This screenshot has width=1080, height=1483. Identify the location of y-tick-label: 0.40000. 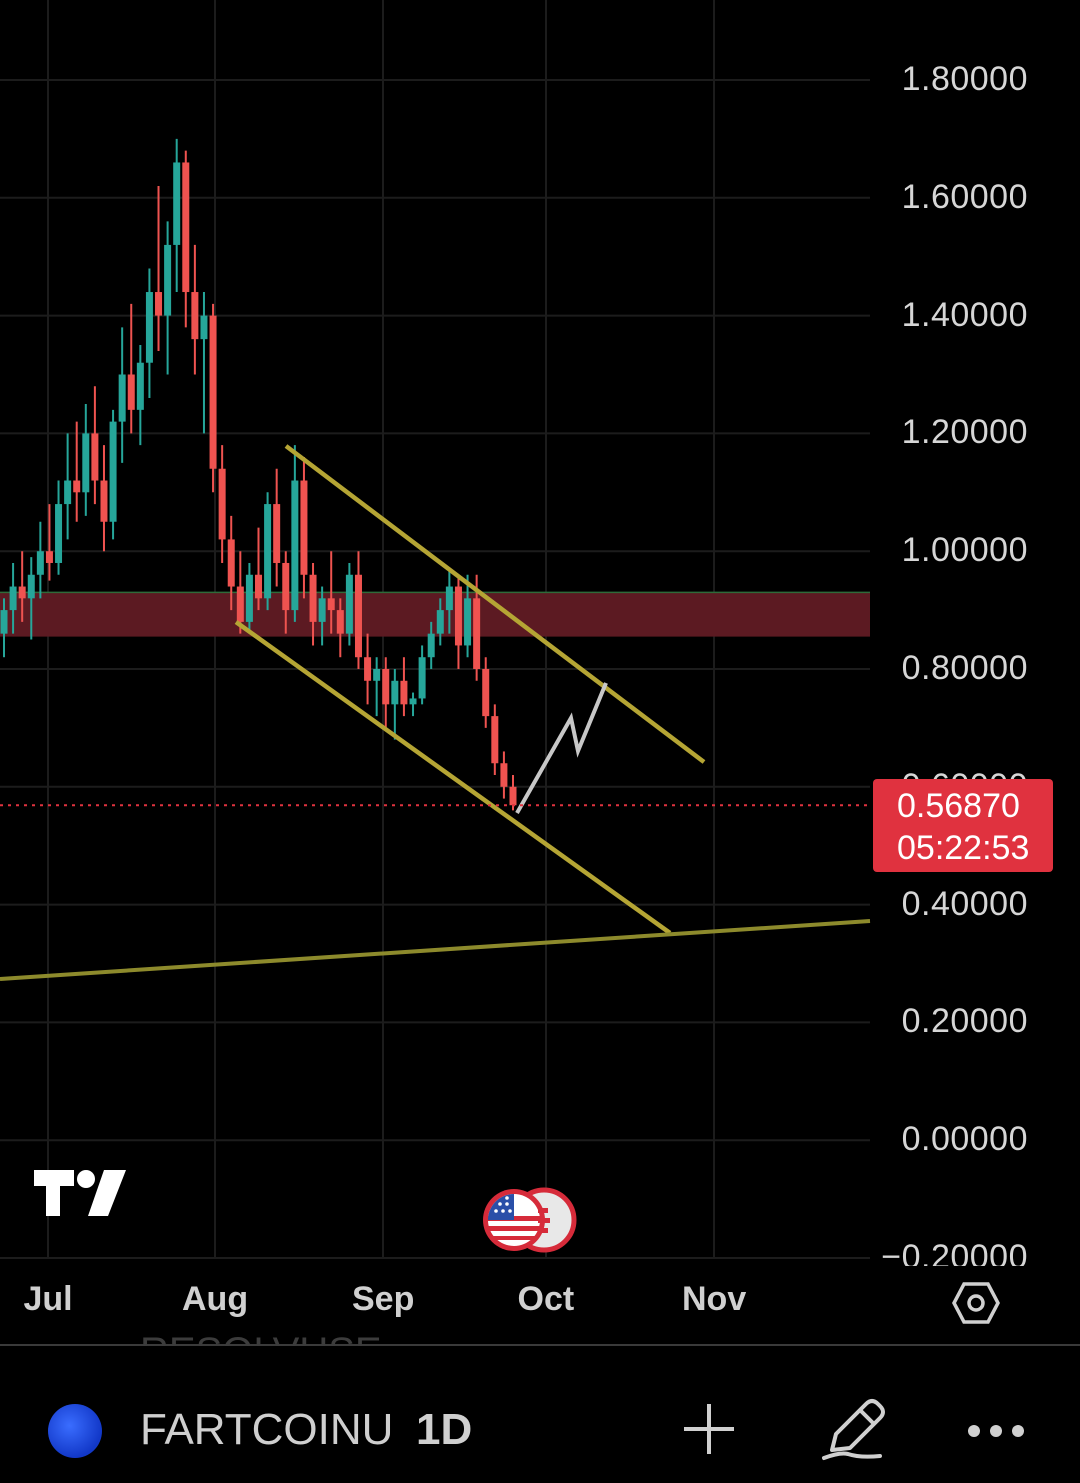
(964, 903).